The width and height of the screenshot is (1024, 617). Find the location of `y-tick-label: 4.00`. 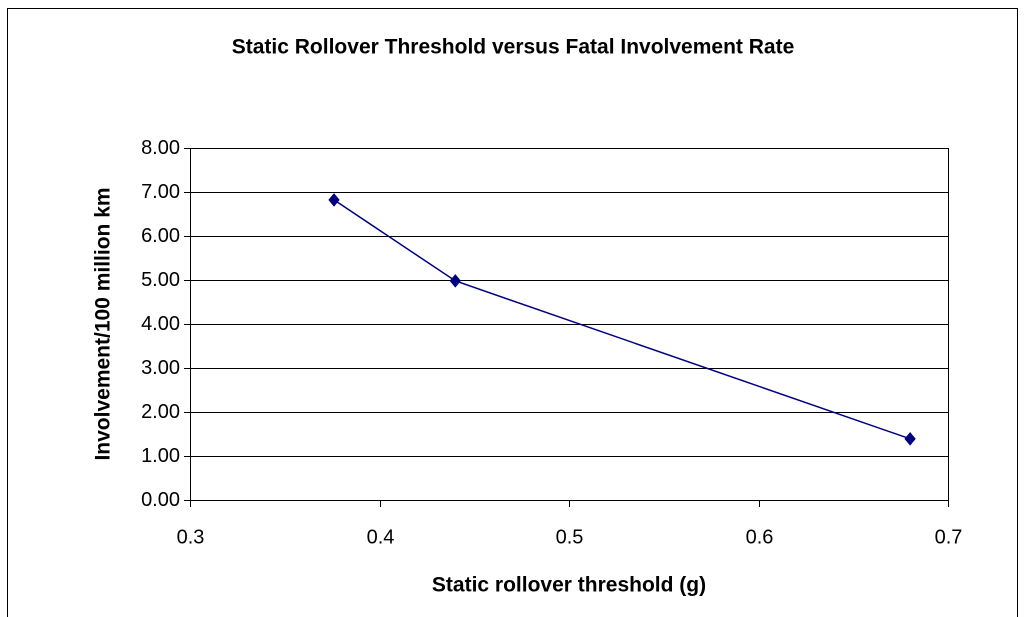

y-tick-label: 4.00 is located at coordinates (160, 324).